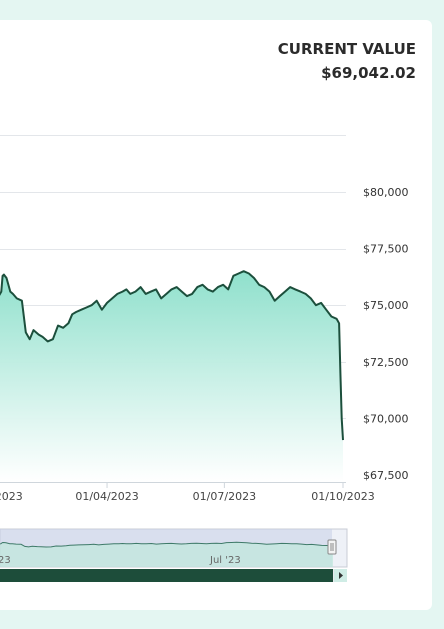  What do you see at coordinates (386, 249) in the screenshot?
I see `y-tick-label: $77,500` at bounding box center [386, 249].